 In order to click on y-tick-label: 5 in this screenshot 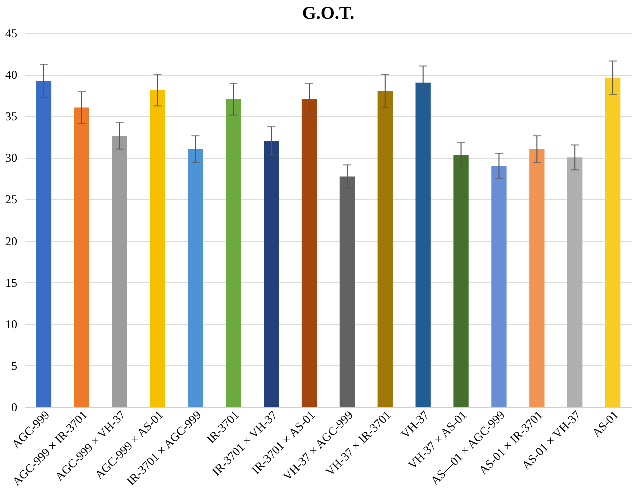, I will do `click(15, 365)`.